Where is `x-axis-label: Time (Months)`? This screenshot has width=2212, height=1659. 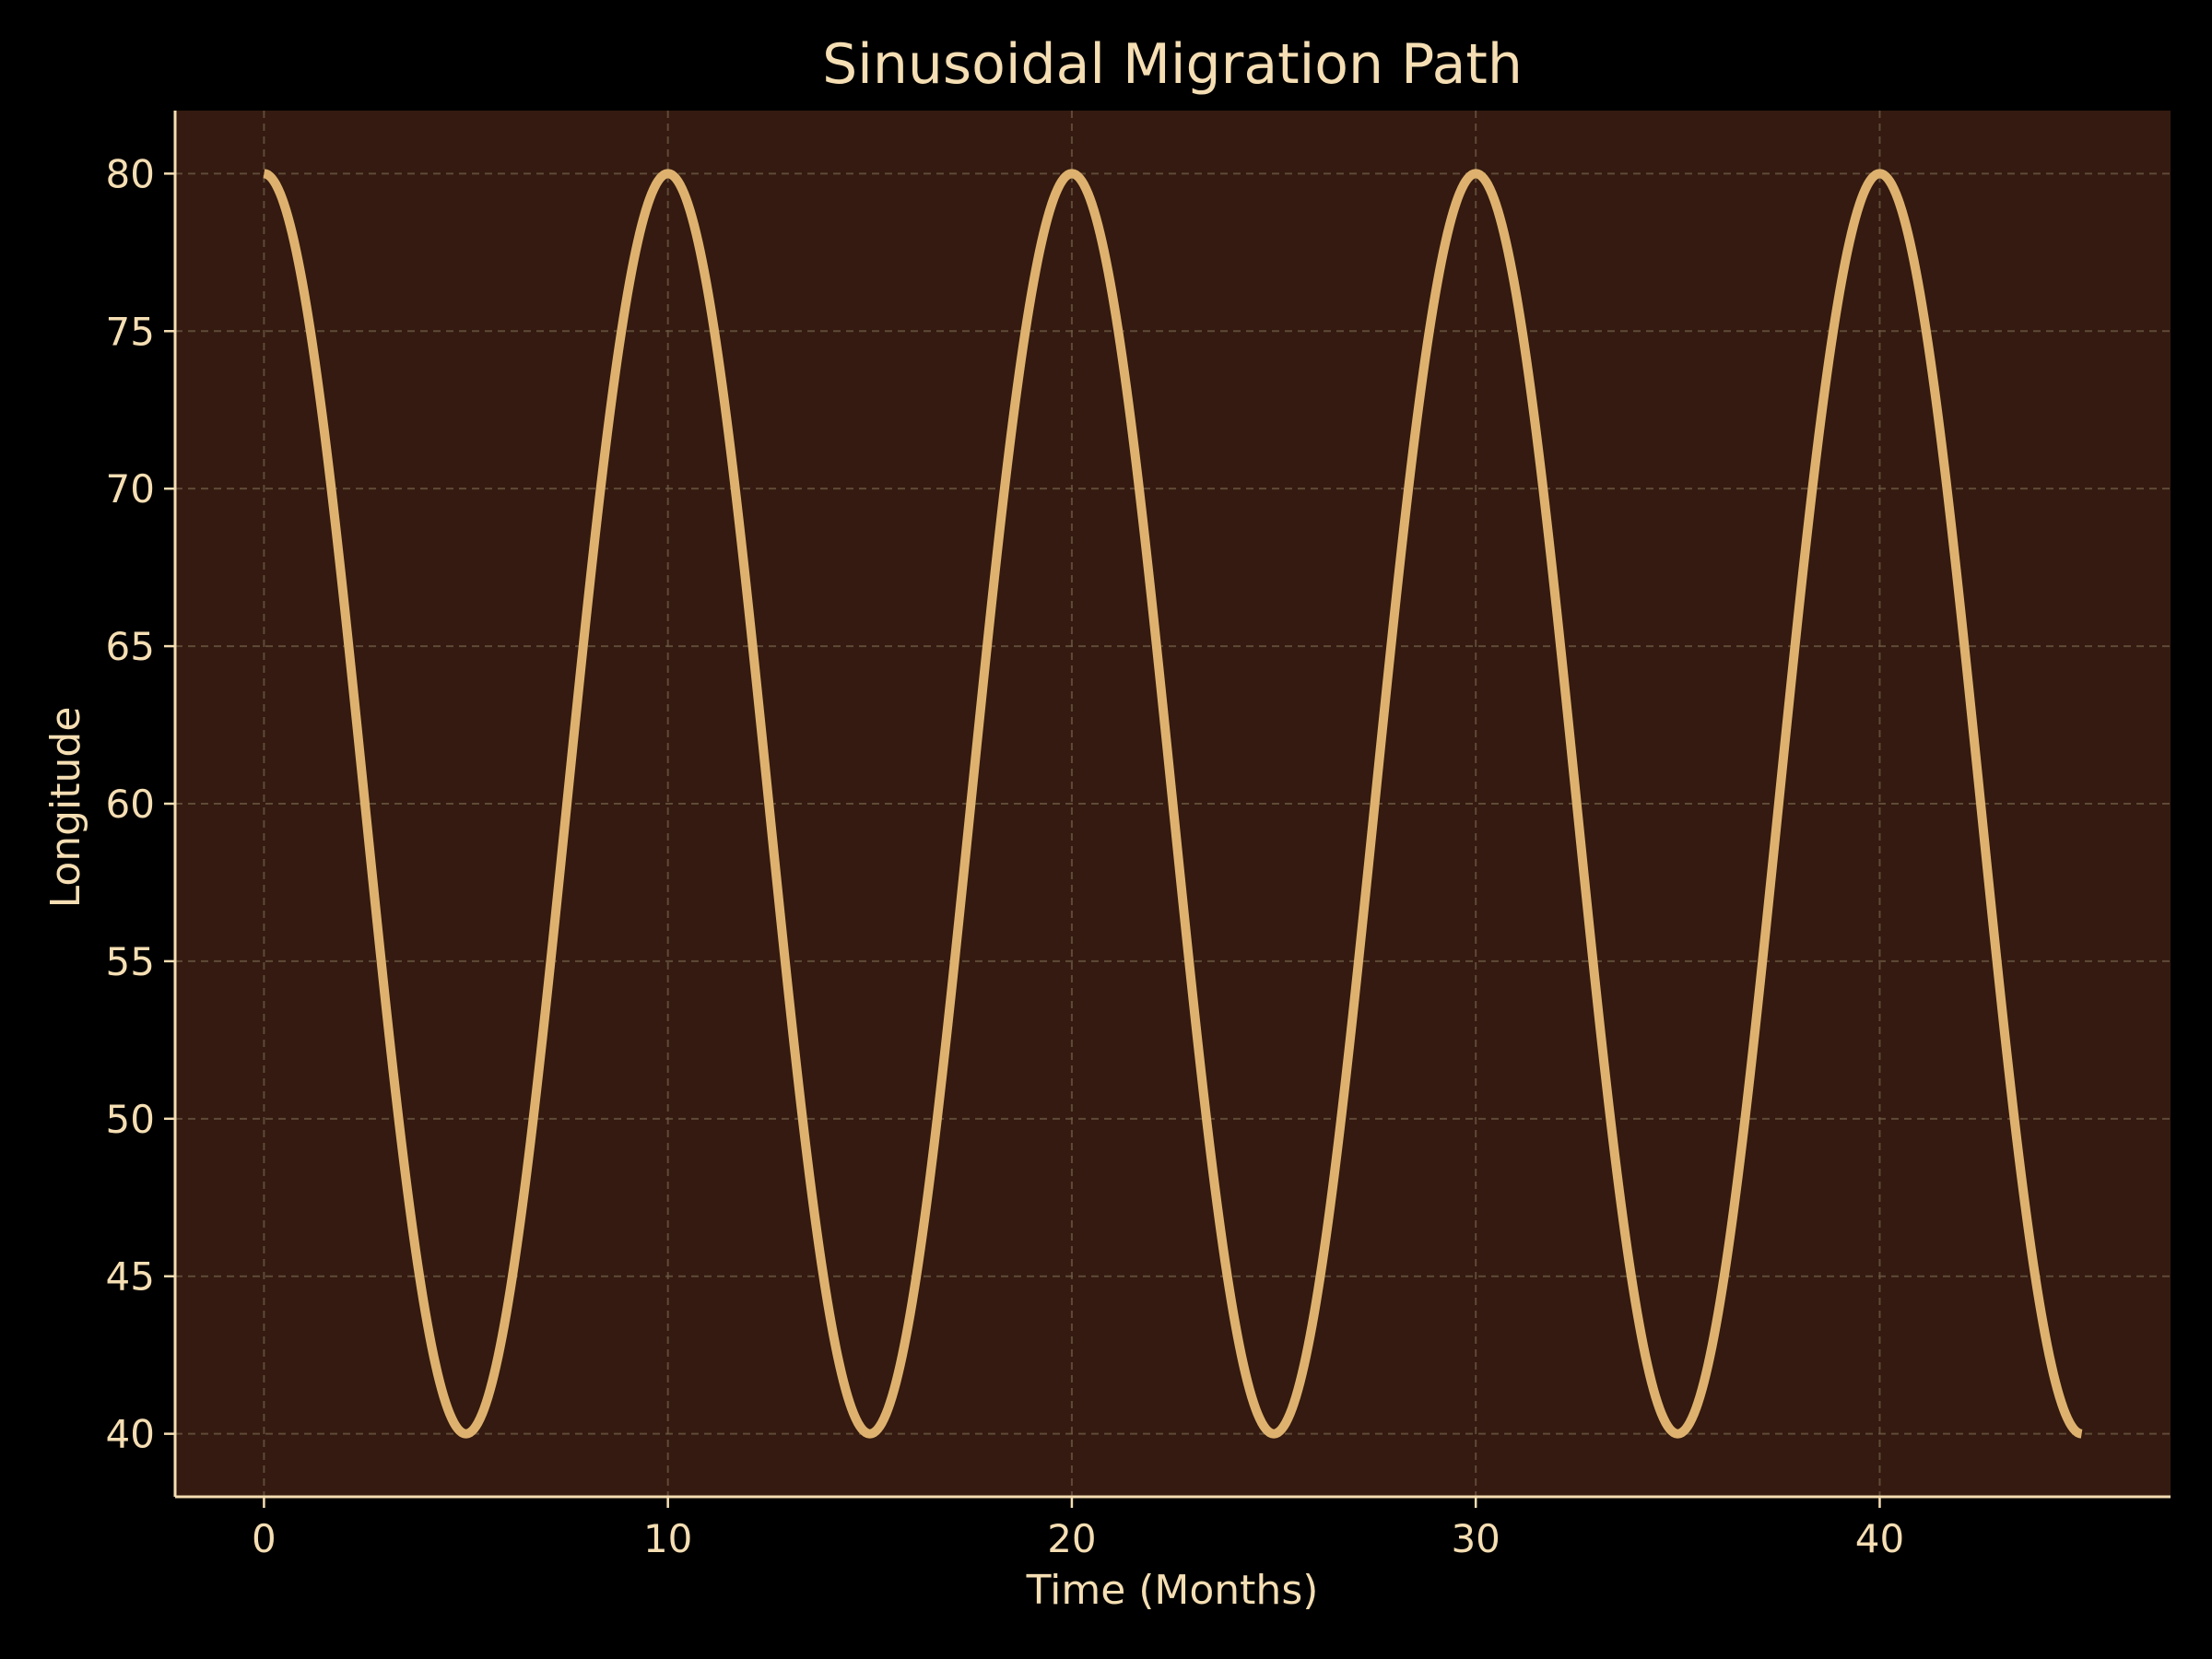 x-axis-label: Time (Months) is located at coordinates (1172, 1590).